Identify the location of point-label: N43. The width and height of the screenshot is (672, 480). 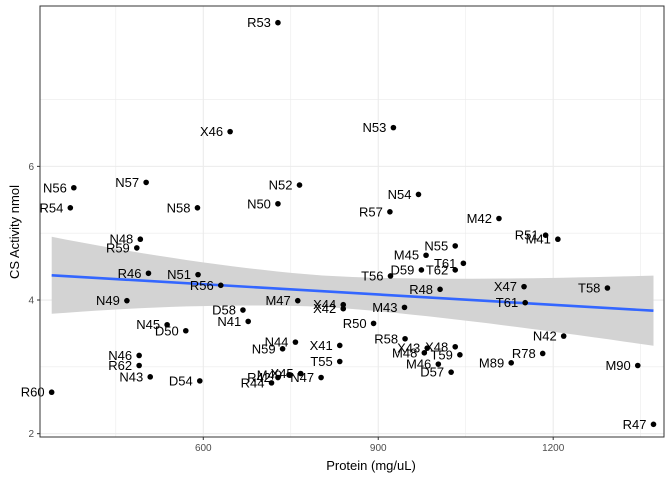
(131, 376).